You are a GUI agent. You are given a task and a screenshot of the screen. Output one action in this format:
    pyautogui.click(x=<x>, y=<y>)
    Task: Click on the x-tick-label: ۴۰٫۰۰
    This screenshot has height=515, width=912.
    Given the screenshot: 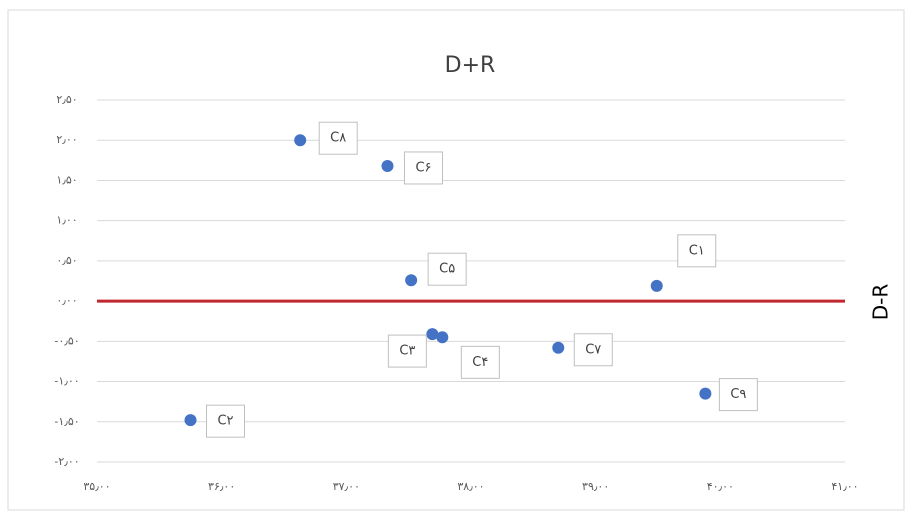 What is the action you would take?
    pyautogui.click(x=720, y=486)
    